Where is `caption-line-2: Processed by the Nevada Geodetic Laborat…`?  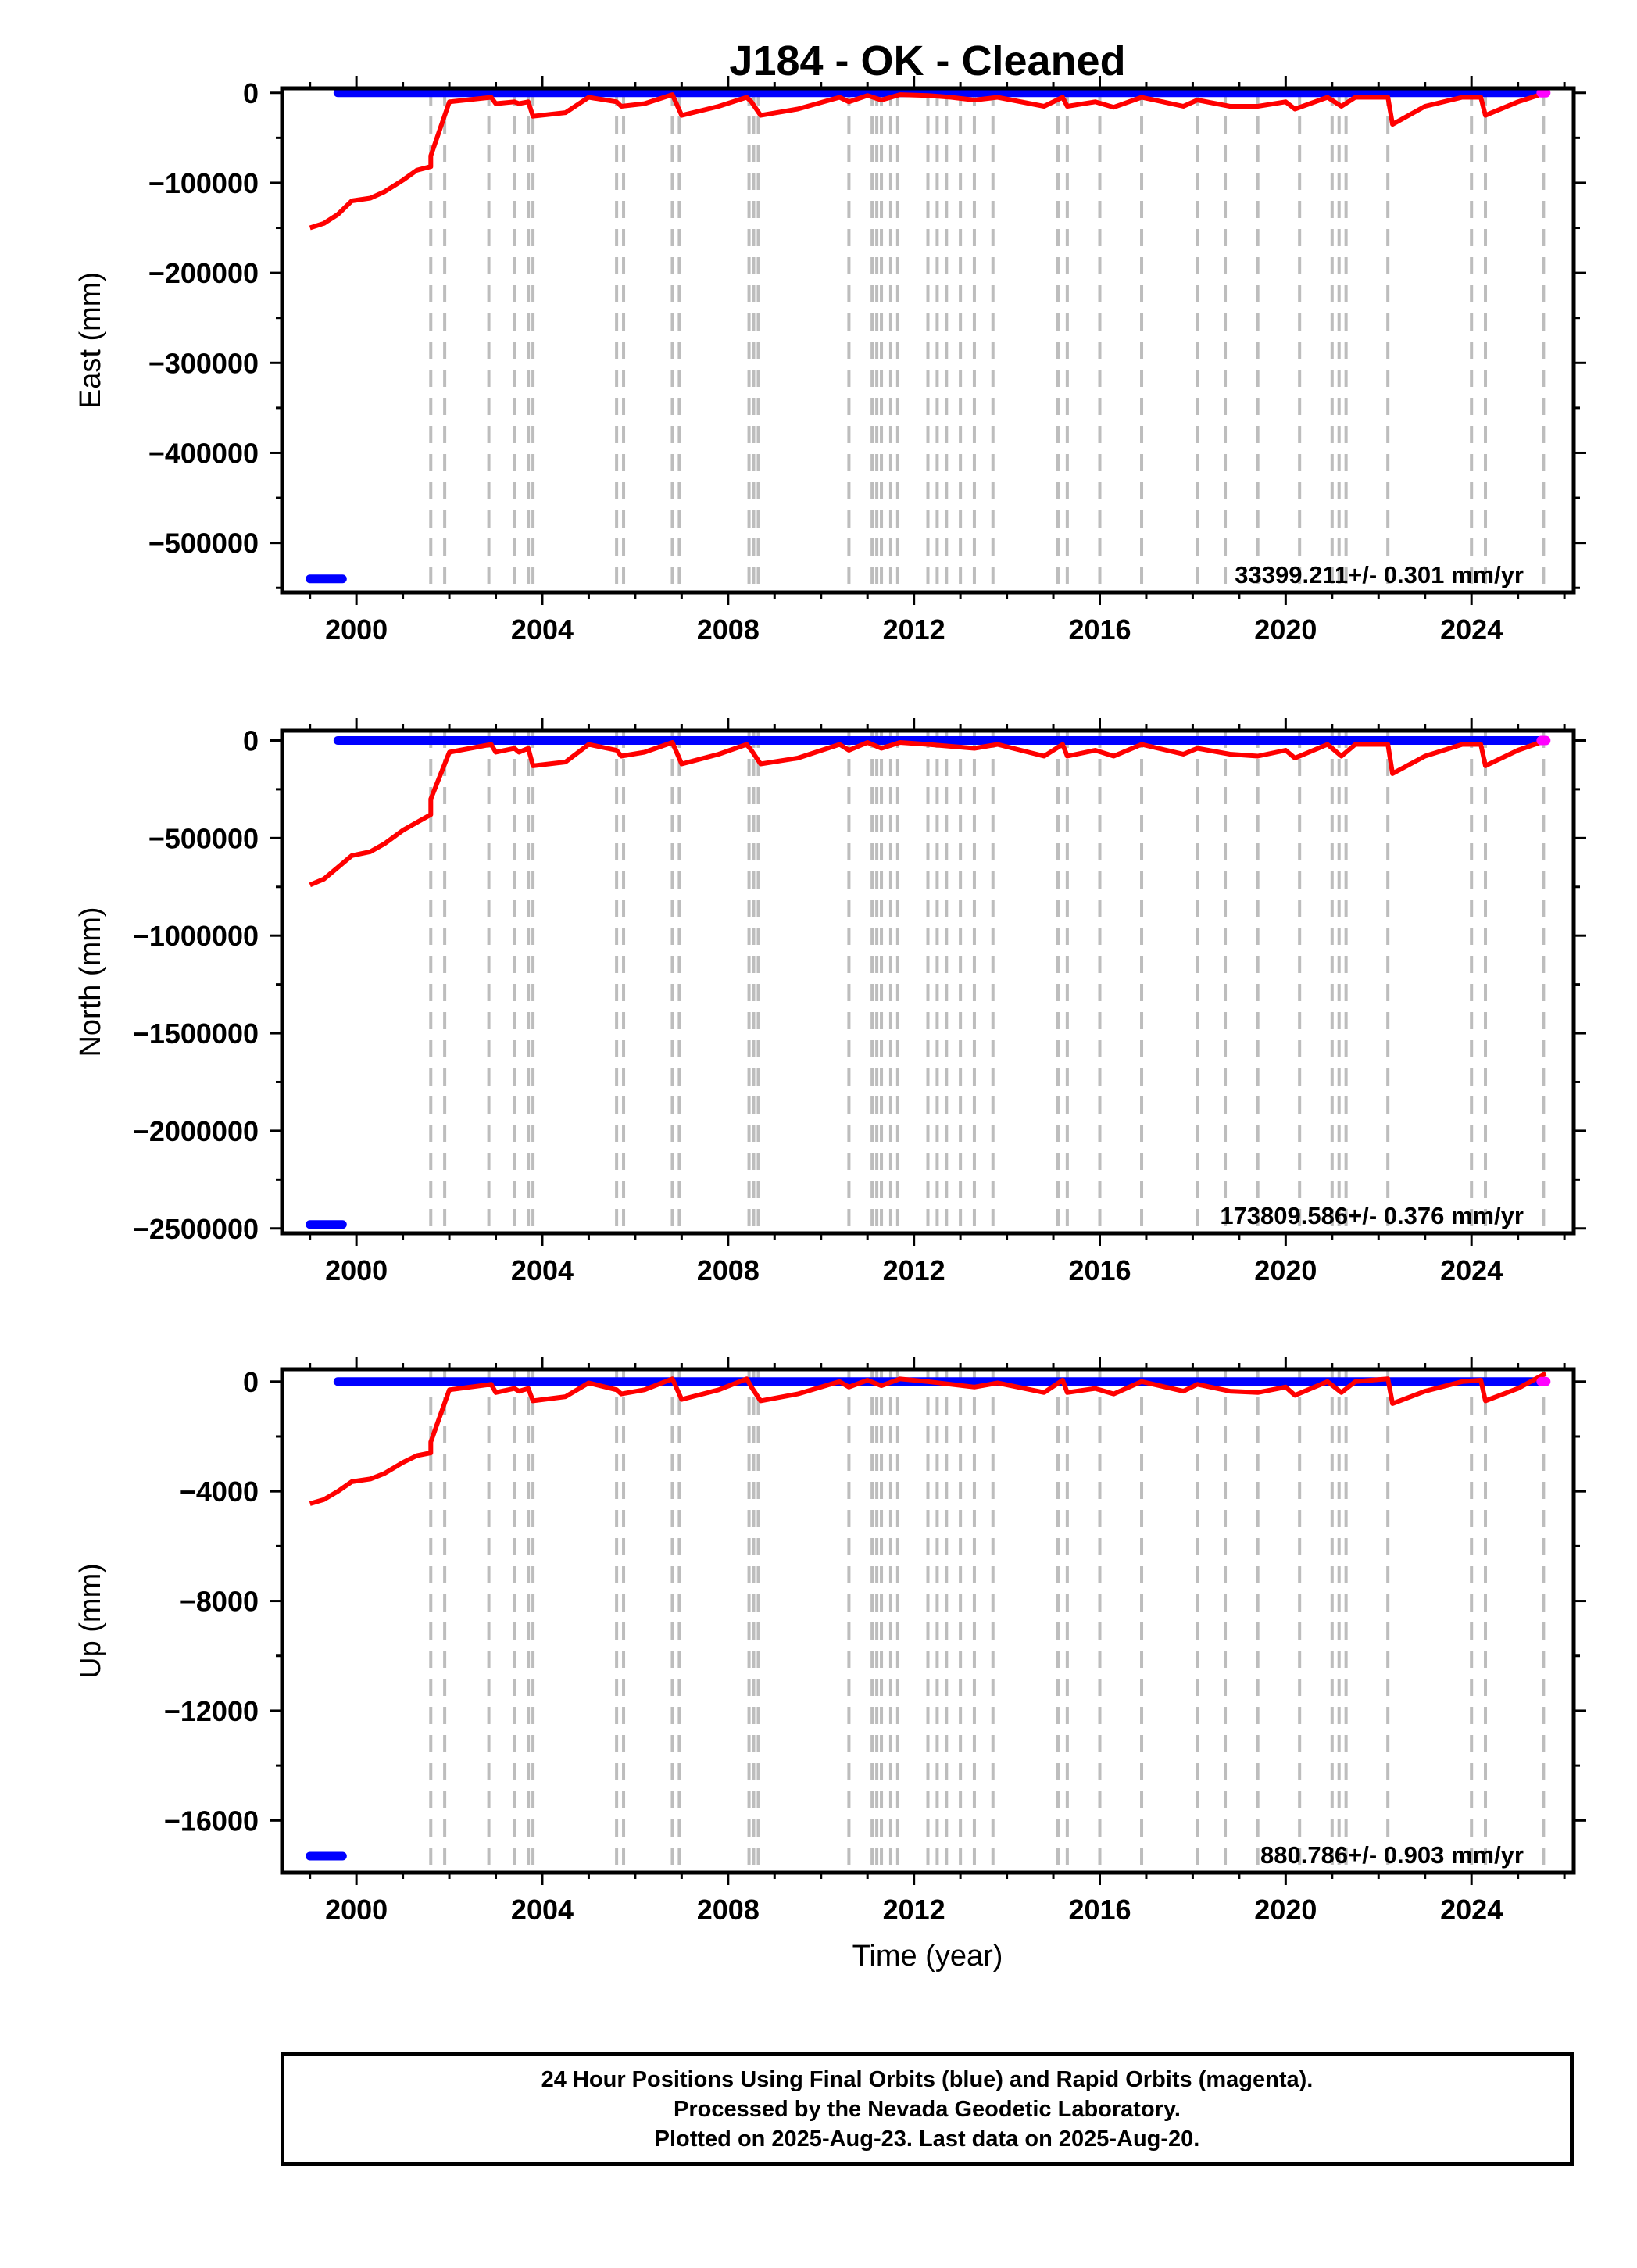 caption-line-2: Processed by the Nevada Geodetic Laborat… is located at coordinates (927, 2109).